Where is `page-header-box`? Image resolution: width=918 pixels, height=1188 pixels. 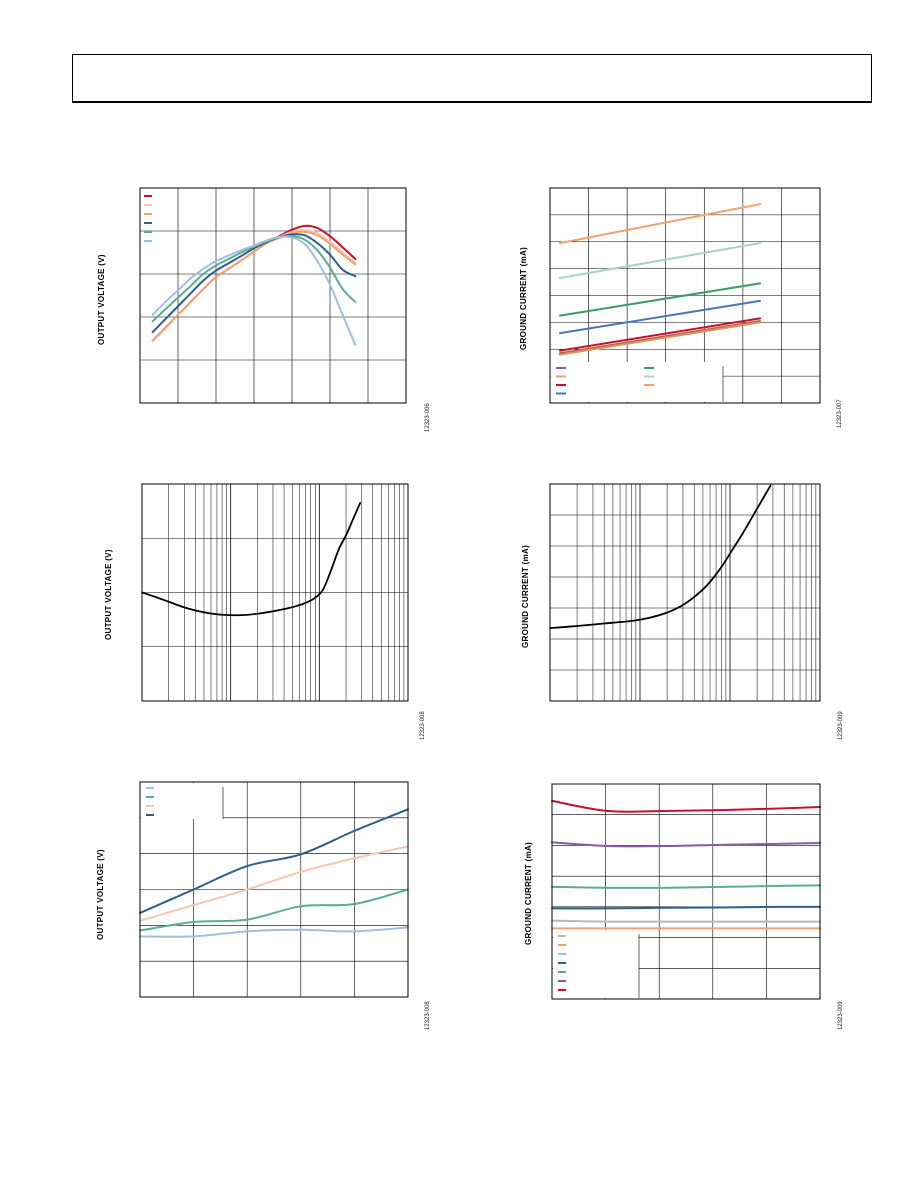 page-header-box is located at coordinates (472, 78).